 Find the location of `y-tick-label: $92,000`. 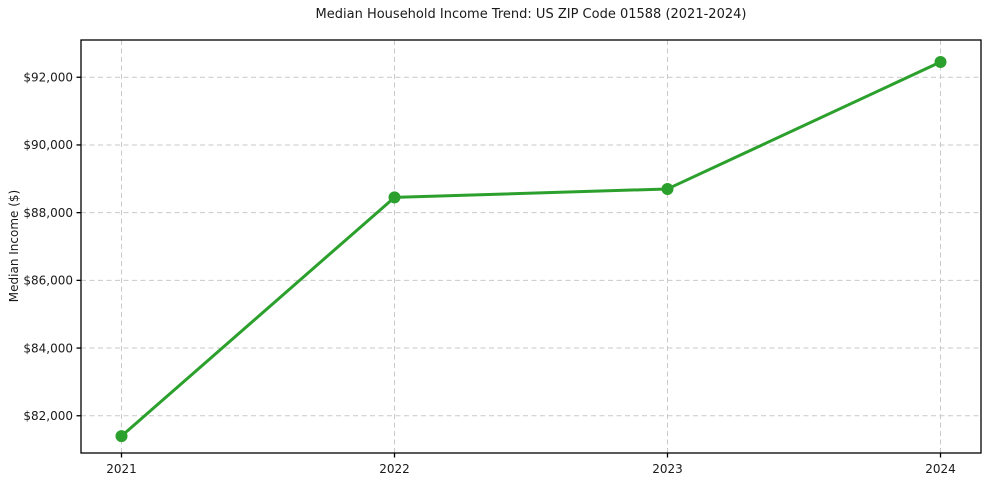

y-tick-label: $92,000 is located at coordinates (48, 77).